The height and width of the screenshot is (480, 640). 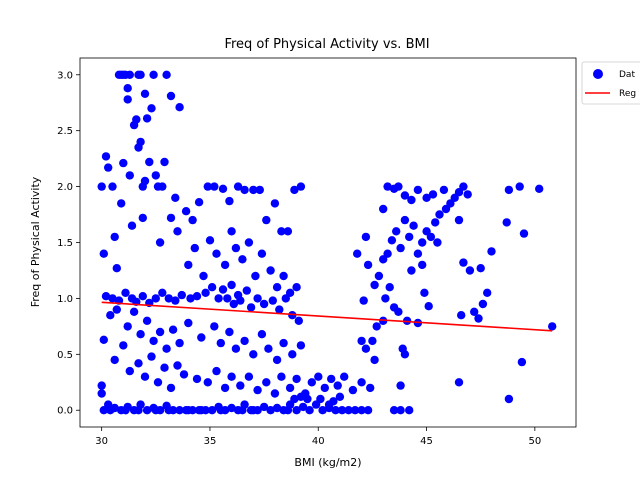 I want to click on x-tick-label: 50, so click(x=534, y=441).